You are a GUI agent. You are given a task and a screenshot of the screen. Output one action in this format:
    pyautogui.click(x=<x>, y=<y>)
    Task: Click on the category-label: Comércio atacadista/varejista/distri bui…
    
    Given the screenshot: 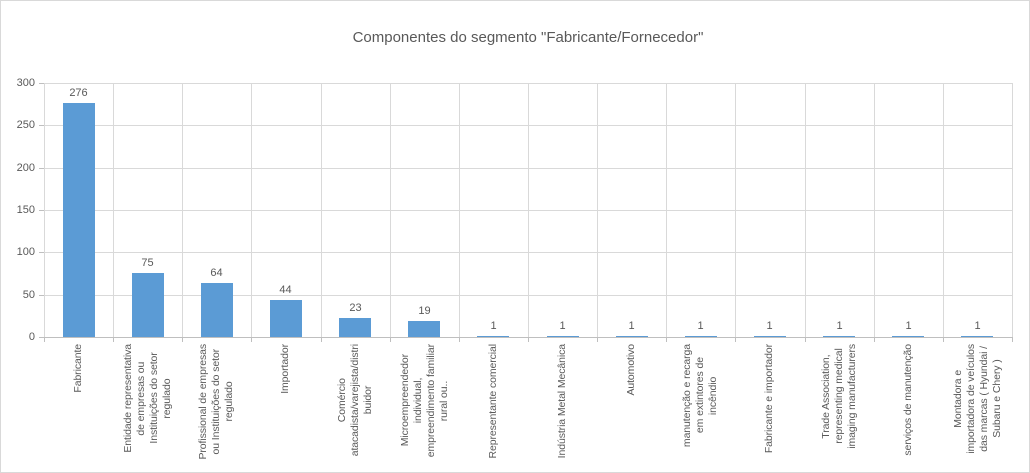 What is the action you would take?
    pyautogui.click(x=355, y=400)
    